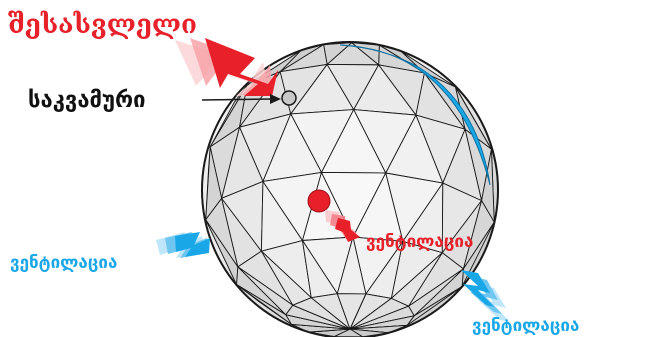 The image size is (648, 337). What do you see at coordinates (87, 100) in the screenshot?
I see `chimney-label: საკვამური` at bounding box center [87, 100].